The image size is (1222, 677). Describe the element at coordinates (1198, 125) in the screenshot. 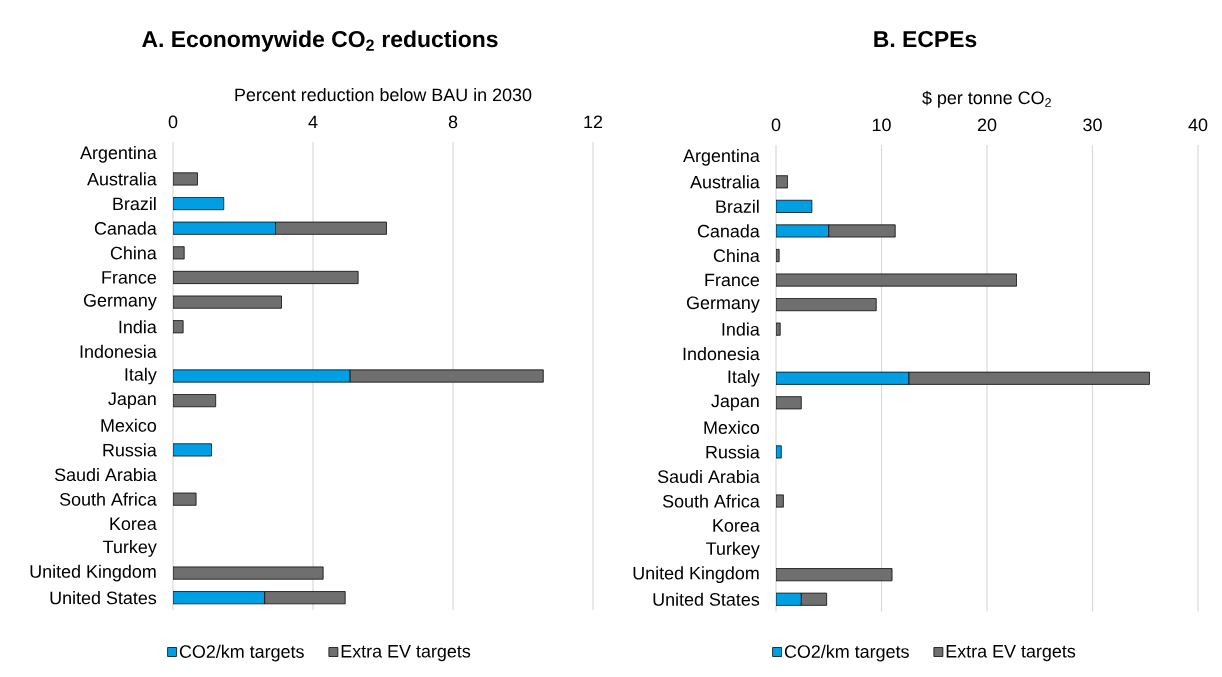

I see `x-tick-label: 40` at that location.